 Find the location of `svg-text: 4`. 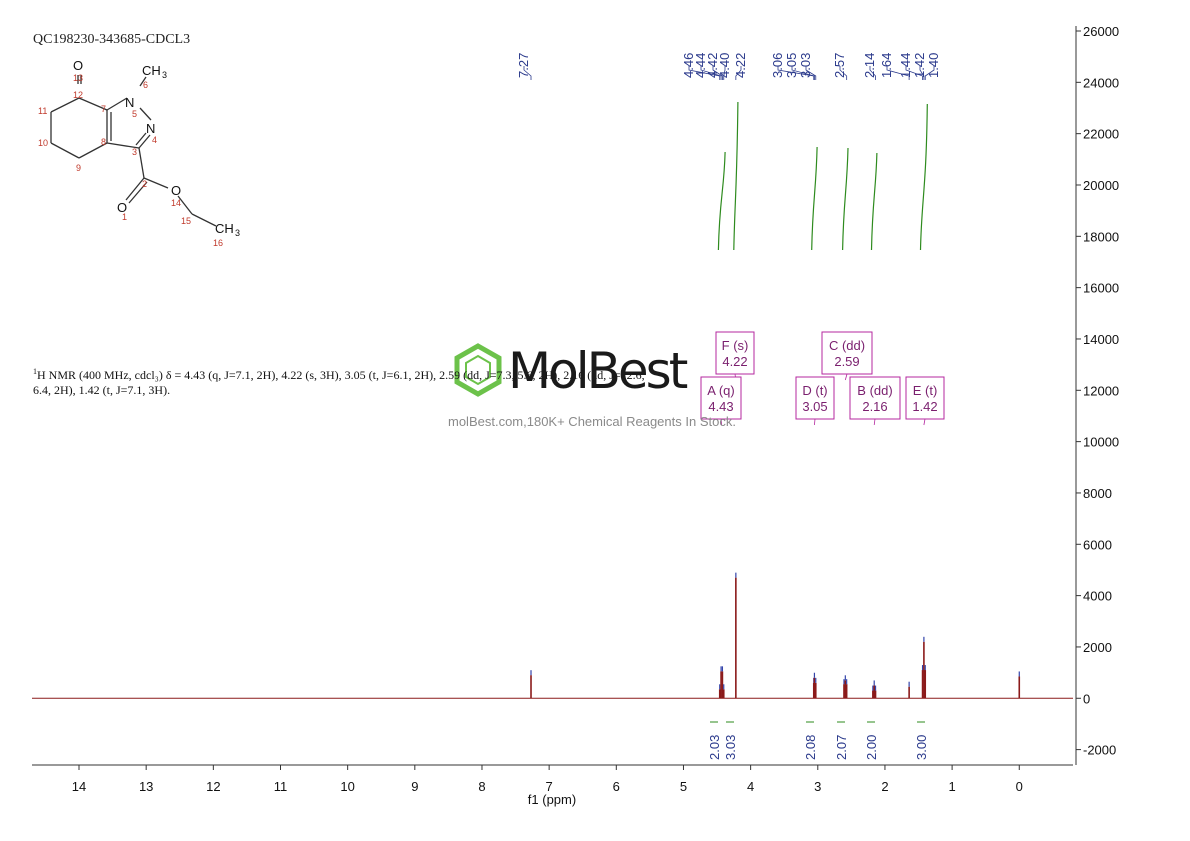

svg-text: 4 is located at coordinates (154, 140).